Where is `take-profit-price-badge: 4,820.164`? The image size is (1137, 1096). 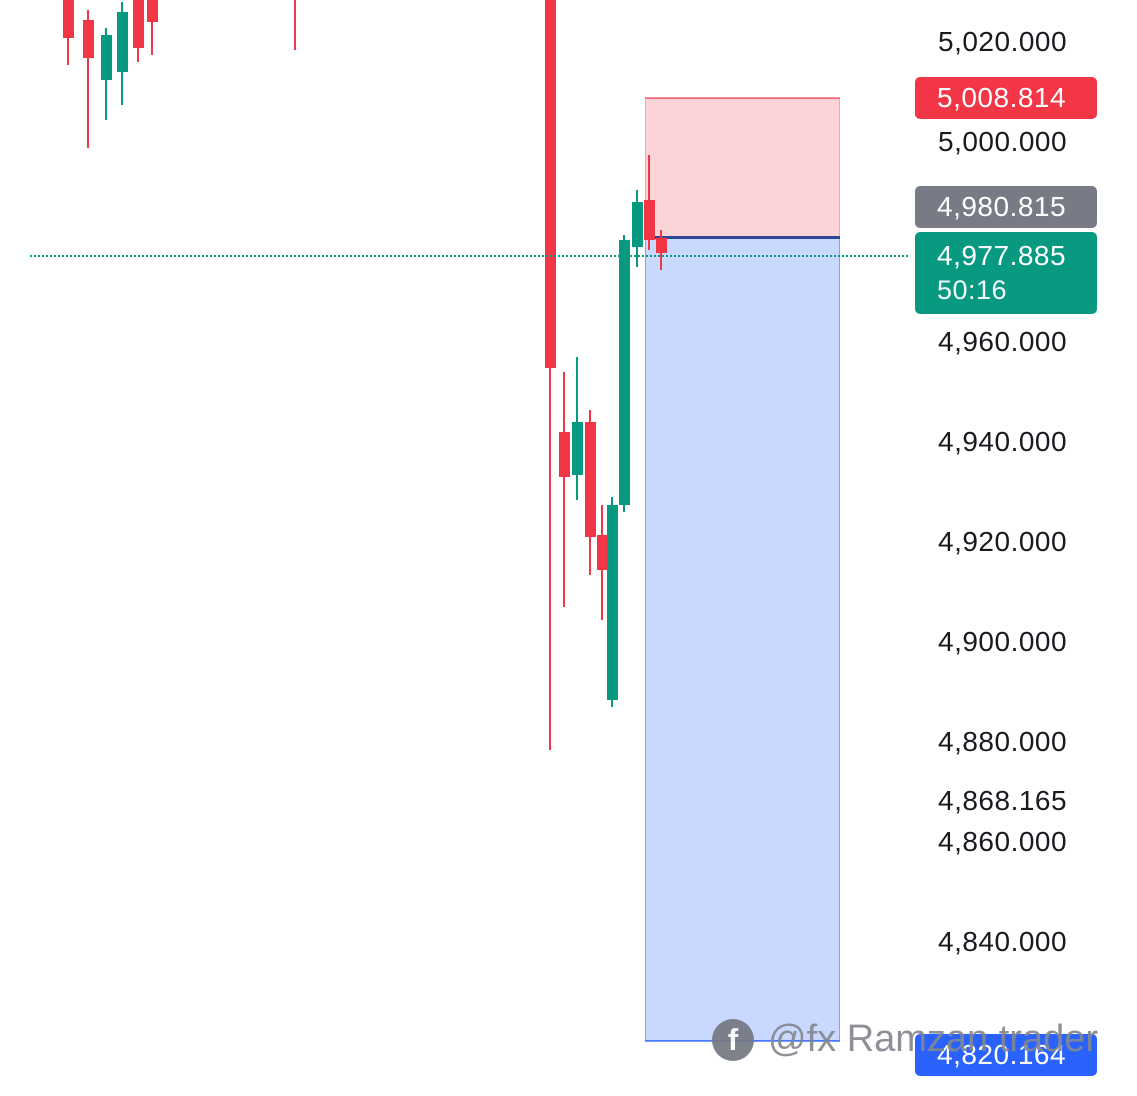 take-profit-price-badge: 4,820.164 is located at coordinates (1006, 1055).